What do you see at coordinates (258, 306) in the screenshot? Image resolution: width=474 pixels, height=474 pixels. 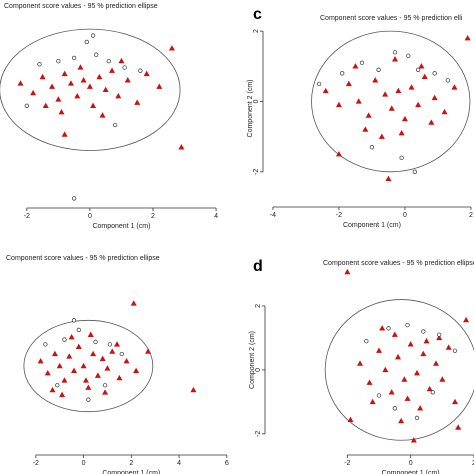 I see `y-tick-label: 2` at bounding box center [258, 306].